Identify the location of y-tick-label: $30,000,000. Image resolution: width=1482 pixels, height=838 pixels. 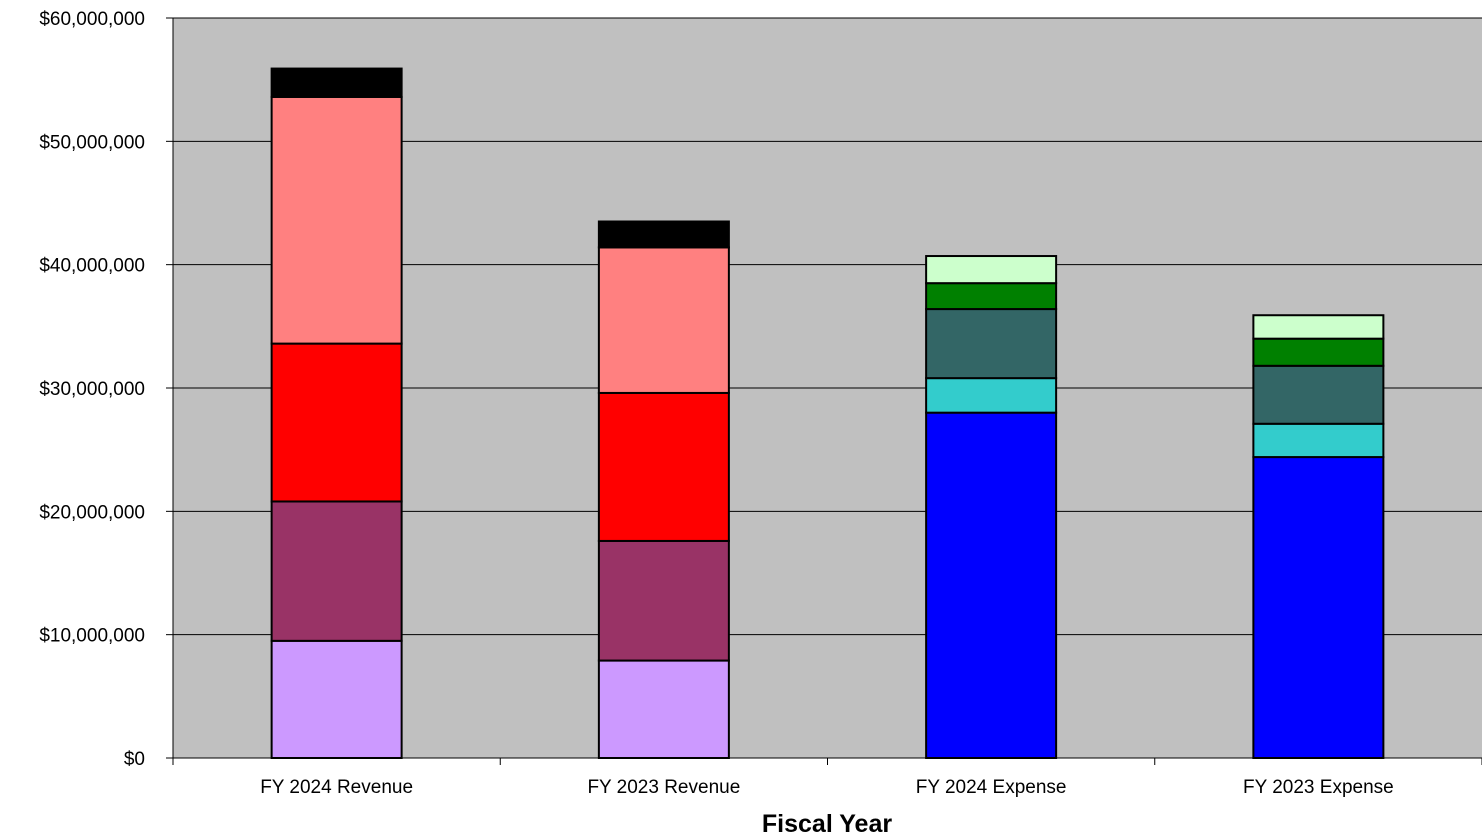
(92, 389).